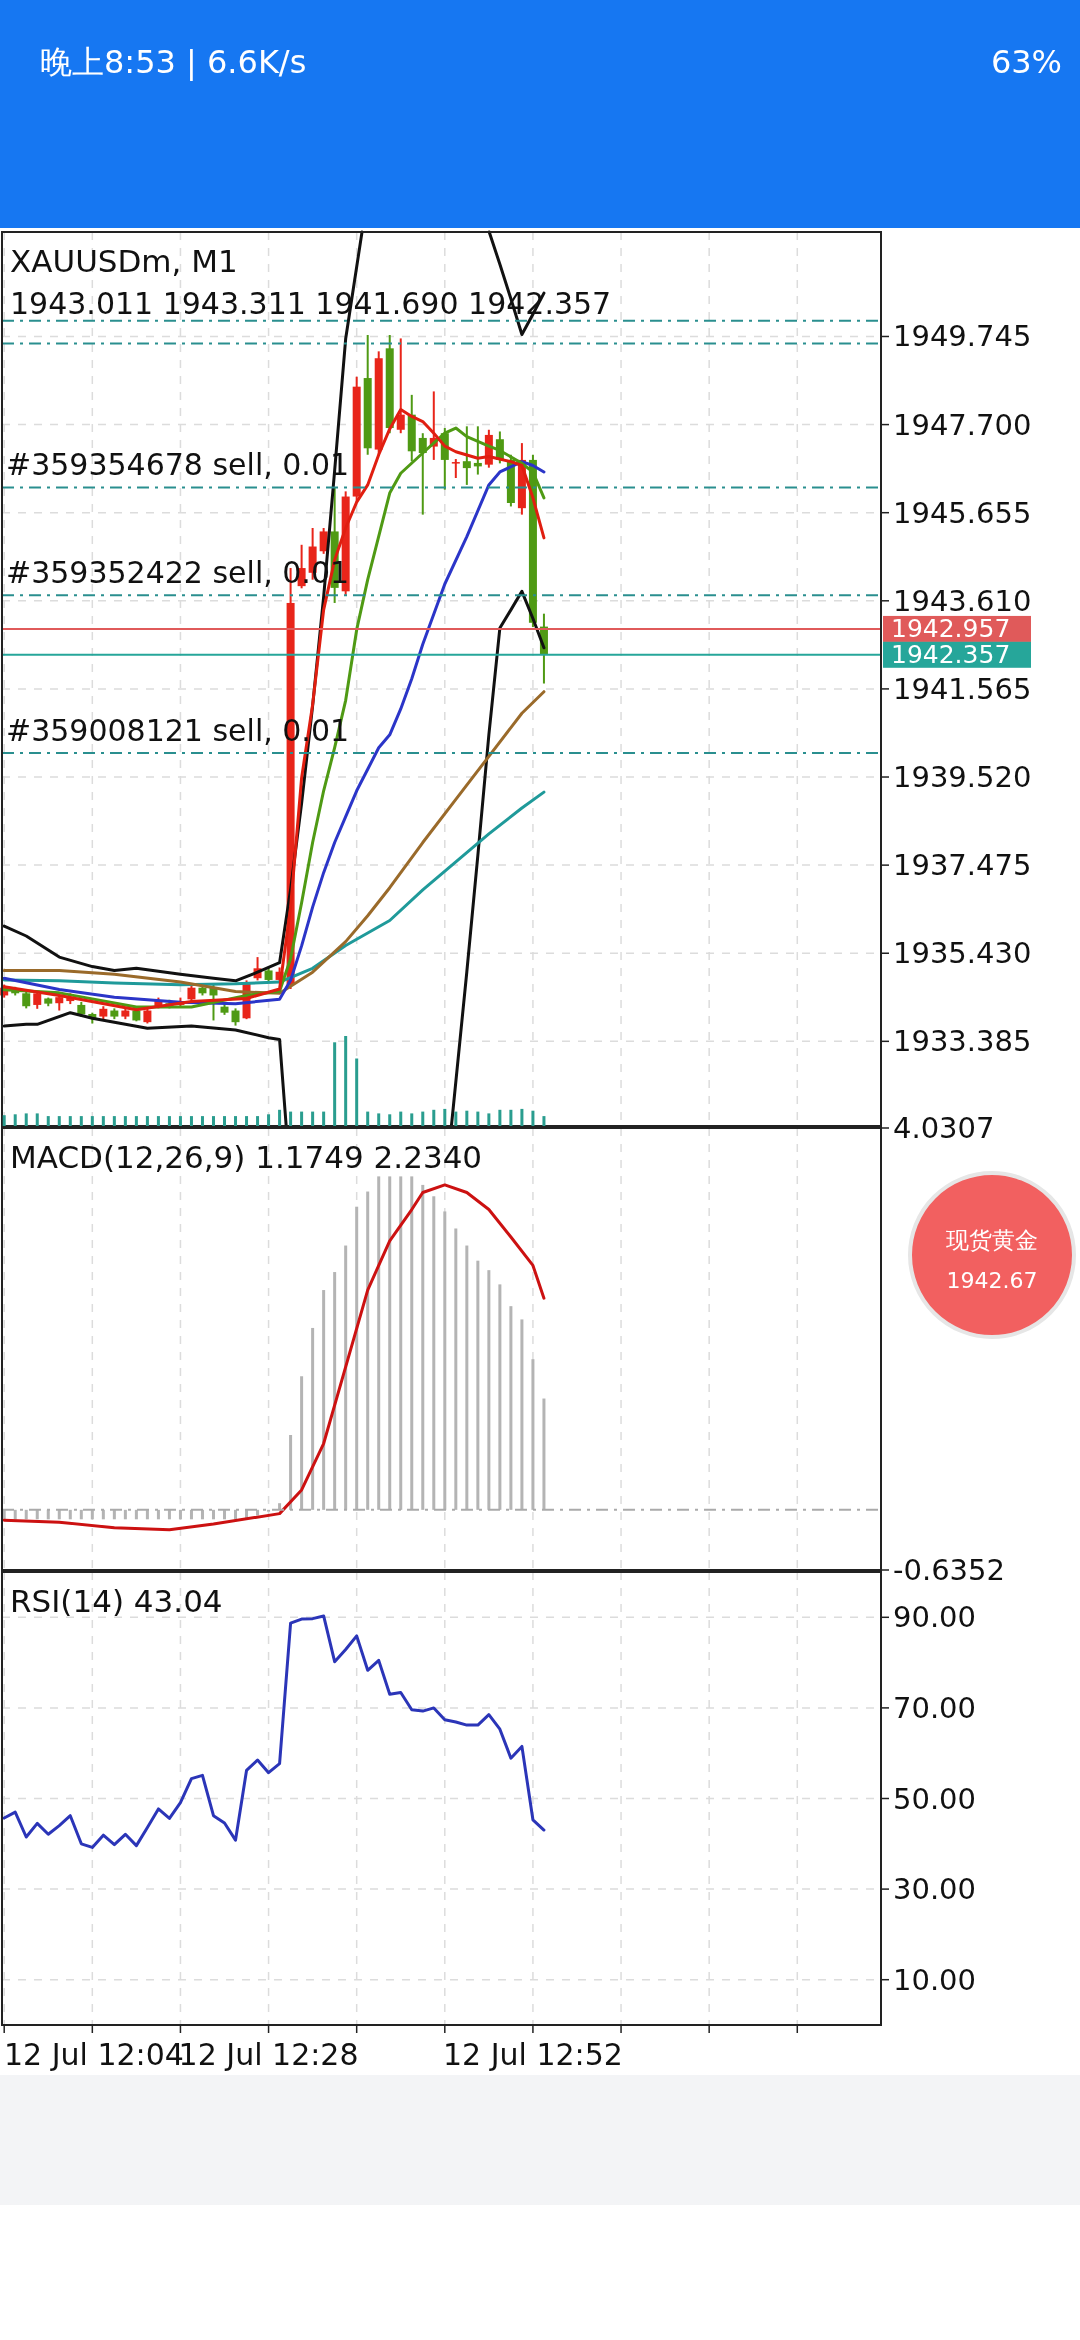 Image resolution: width=1080 pixels, height=2340 pixels. What do you see at coordinates (944, 1128) in the screenshot?
I see `y-tick-label: 4.0307` at bounding box center [944, 1128].